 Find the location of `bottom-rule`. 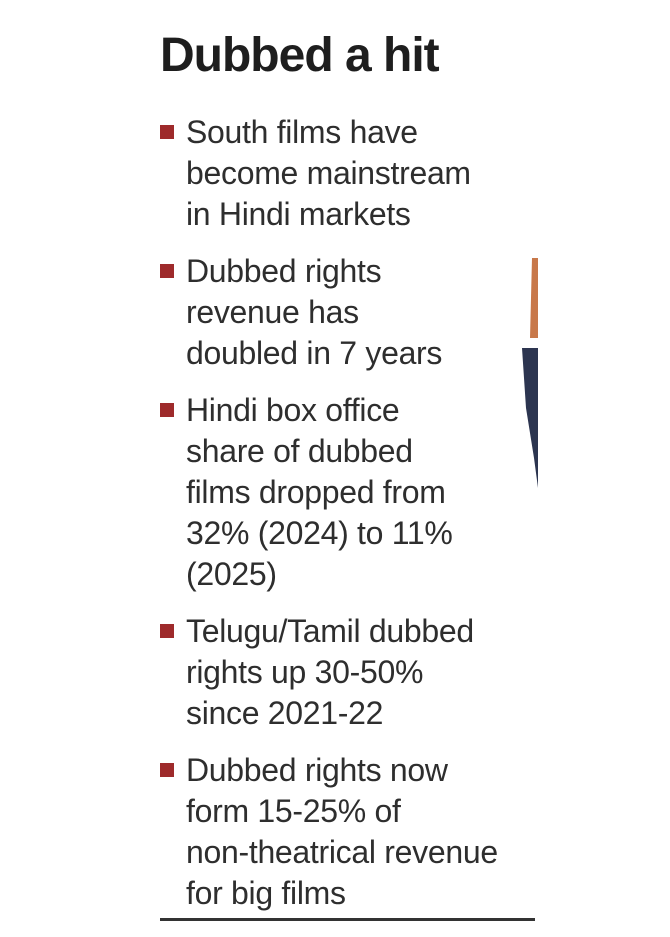

bottom-rule is located at coordinates (347, 919).